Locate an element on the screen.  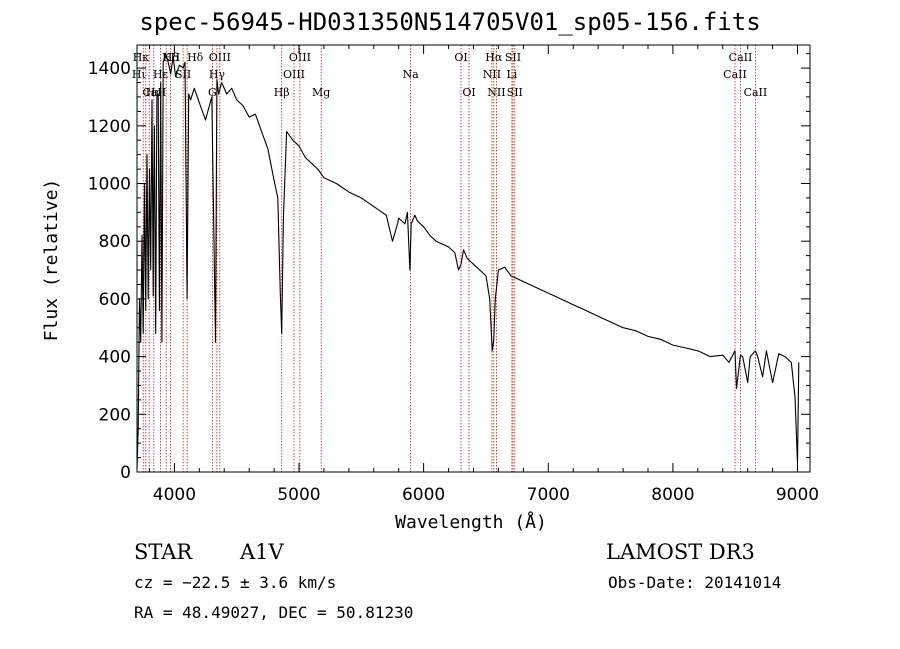
line-label-1: Hδ is located at coordinates (171, 57).